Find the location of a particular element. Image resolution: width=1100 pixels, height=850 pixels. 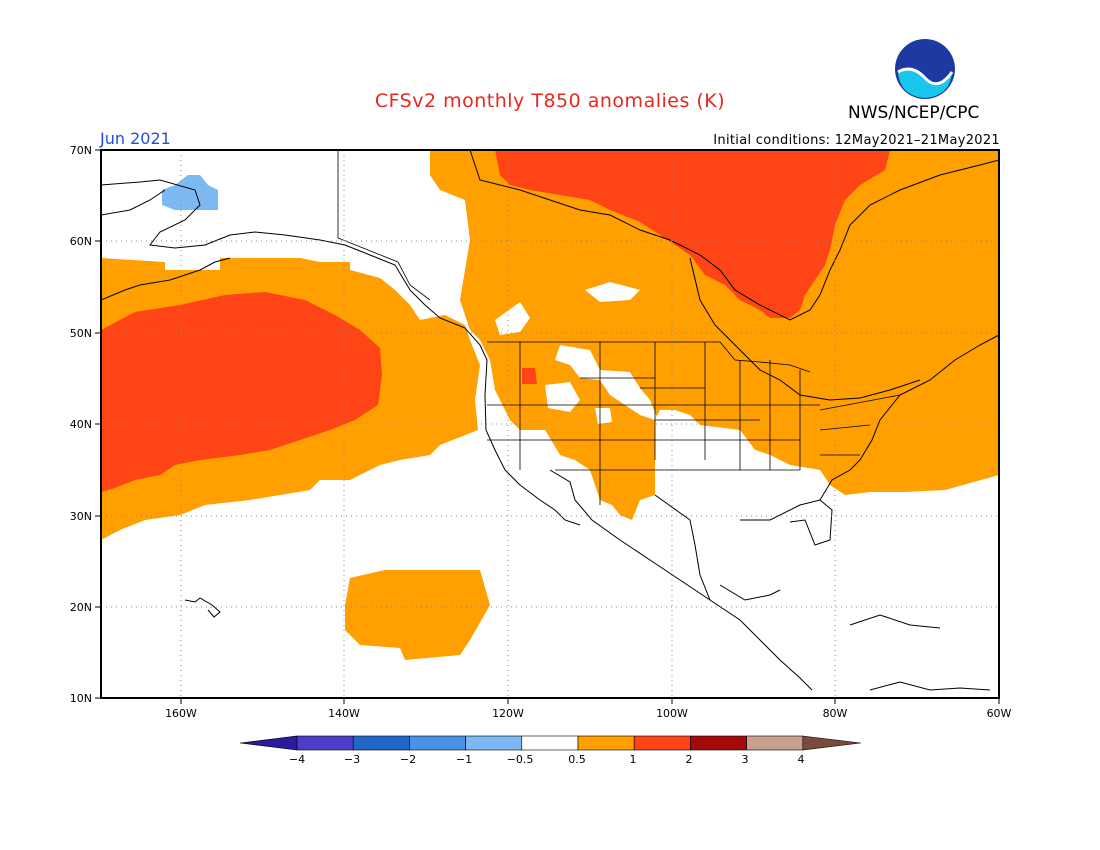

lat-label: 40N is located at coordinates (81, 424).